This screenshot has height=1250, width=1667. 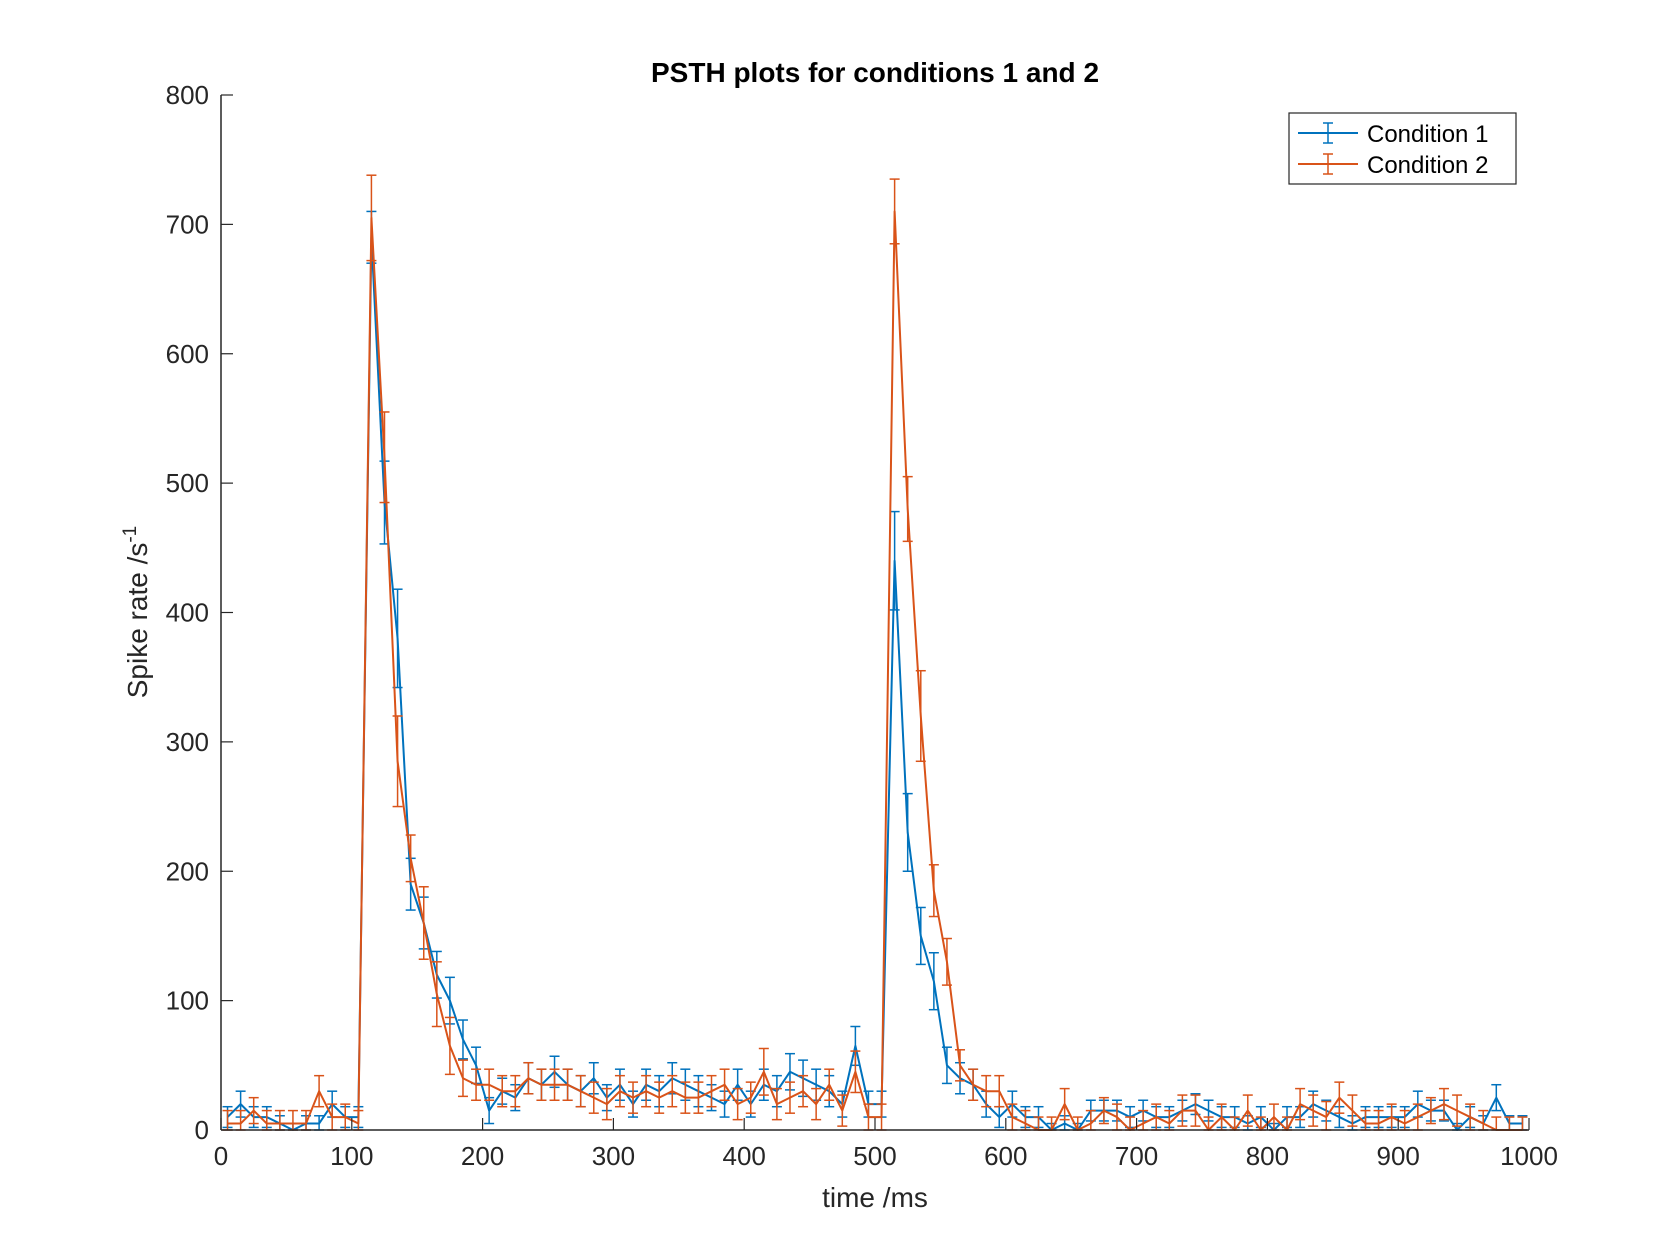 I want to click on legend-label-condition-2: Condition 2, so click(x=1427, y=165).